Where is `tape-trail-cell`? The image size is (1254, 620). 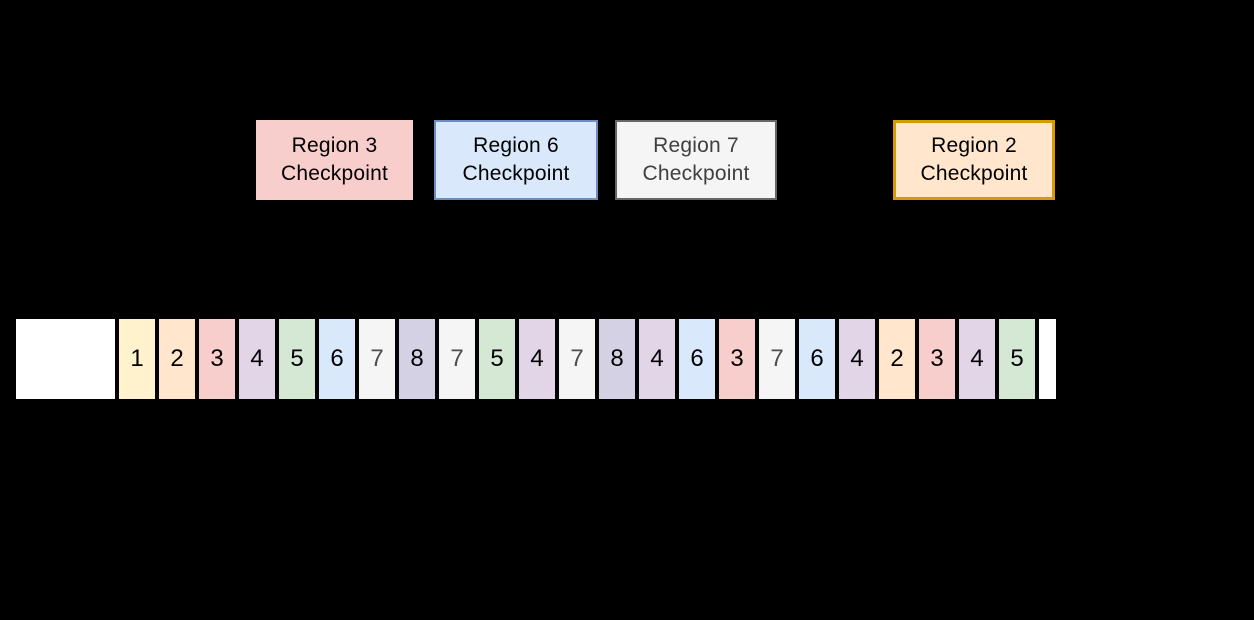 tape-trail-cell is located at coordinates (1047, 359).